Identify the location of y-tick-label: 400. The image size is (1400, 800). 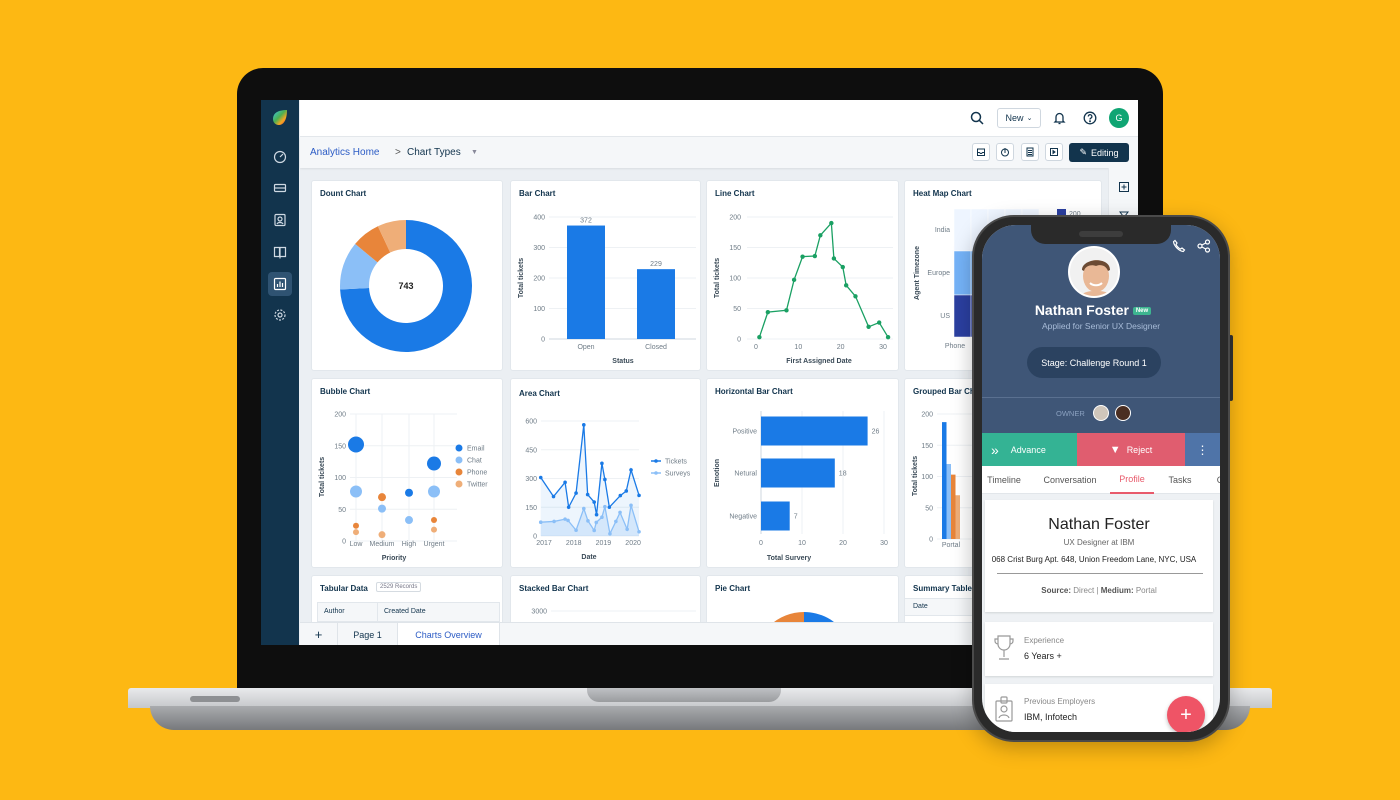
(539, 218).